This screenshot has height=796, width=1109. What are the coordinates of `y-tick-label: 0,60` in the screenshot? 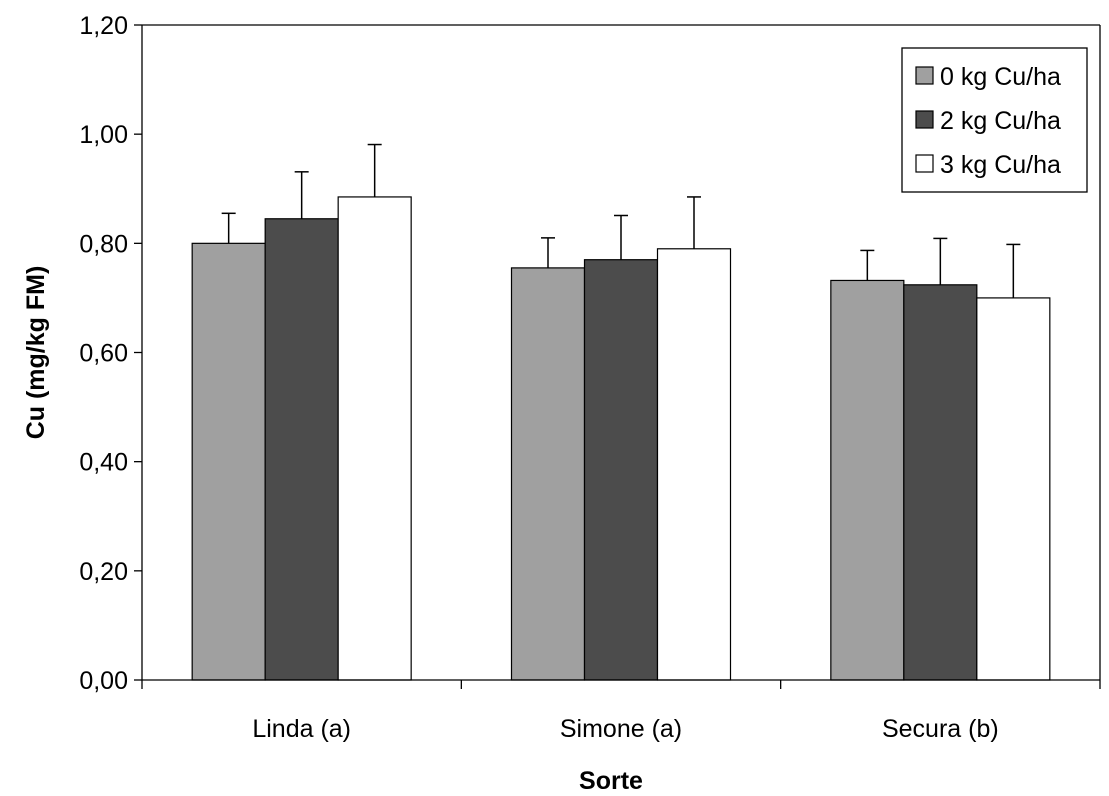 It's located at (103, 354).